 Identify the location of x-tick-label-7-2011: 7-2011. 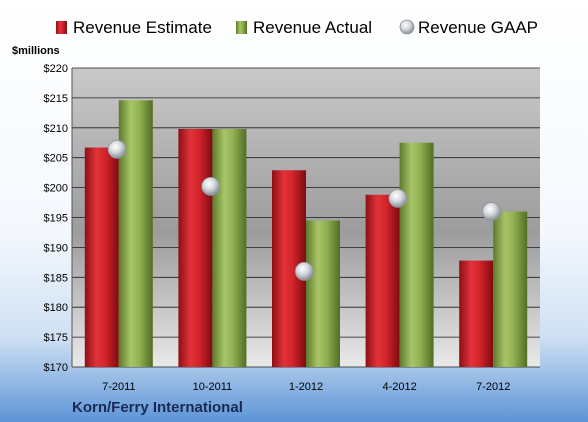
(118, 387).